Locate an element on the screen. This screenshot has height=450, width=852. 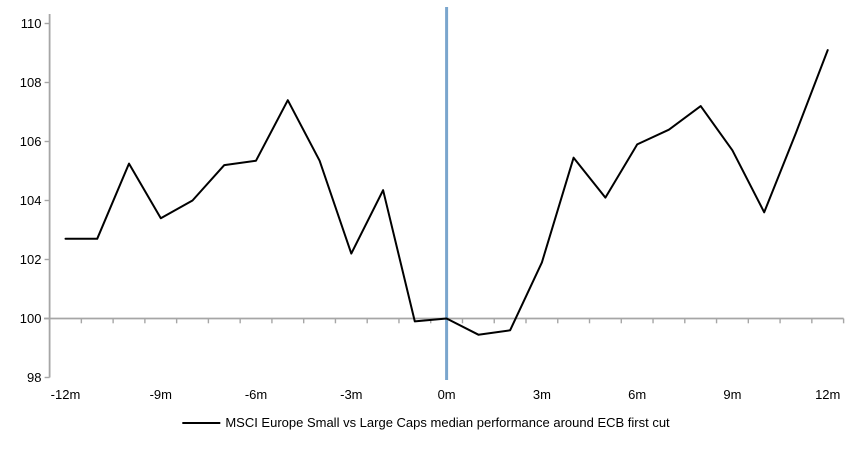
legend-line-marker is located at coordinates (201, 422).